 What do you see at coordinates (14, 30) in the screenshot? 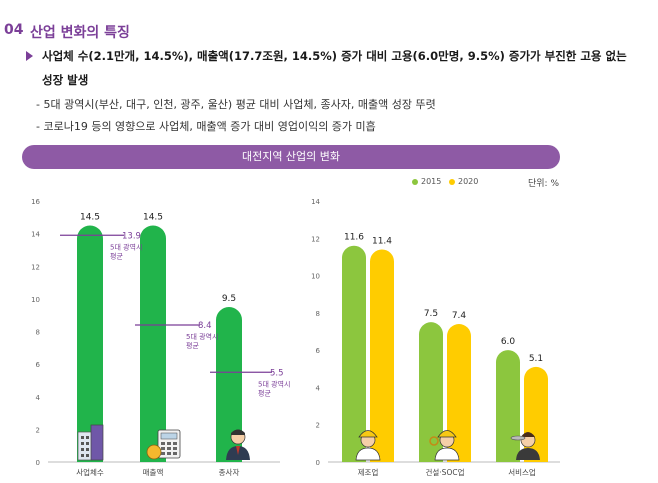
I see `section-number: 04` at bounding box center [14, 30].